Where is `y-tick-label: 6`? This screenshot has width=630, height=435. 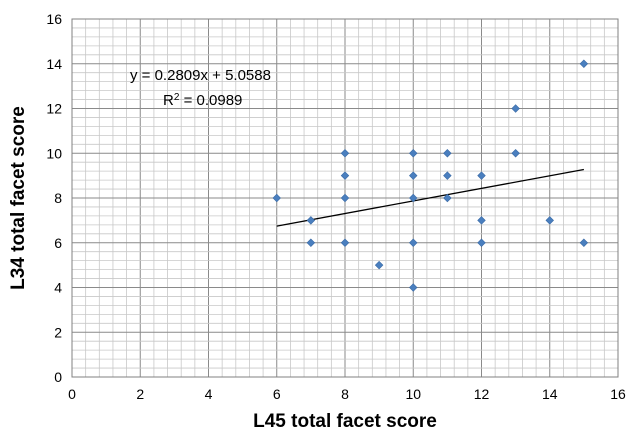
y-tick-label: 6 is located at coordinates (58, 243).